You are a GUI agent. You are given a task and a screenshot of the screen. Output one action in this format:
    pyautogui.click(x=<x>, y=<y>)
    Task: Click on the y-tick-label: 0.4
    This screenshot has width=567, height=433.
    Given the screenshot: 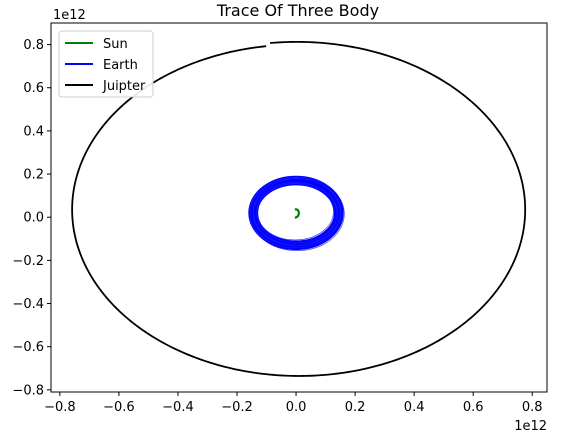 What is the action you would take?
    pyautogui.click(x=33, y=131)
    